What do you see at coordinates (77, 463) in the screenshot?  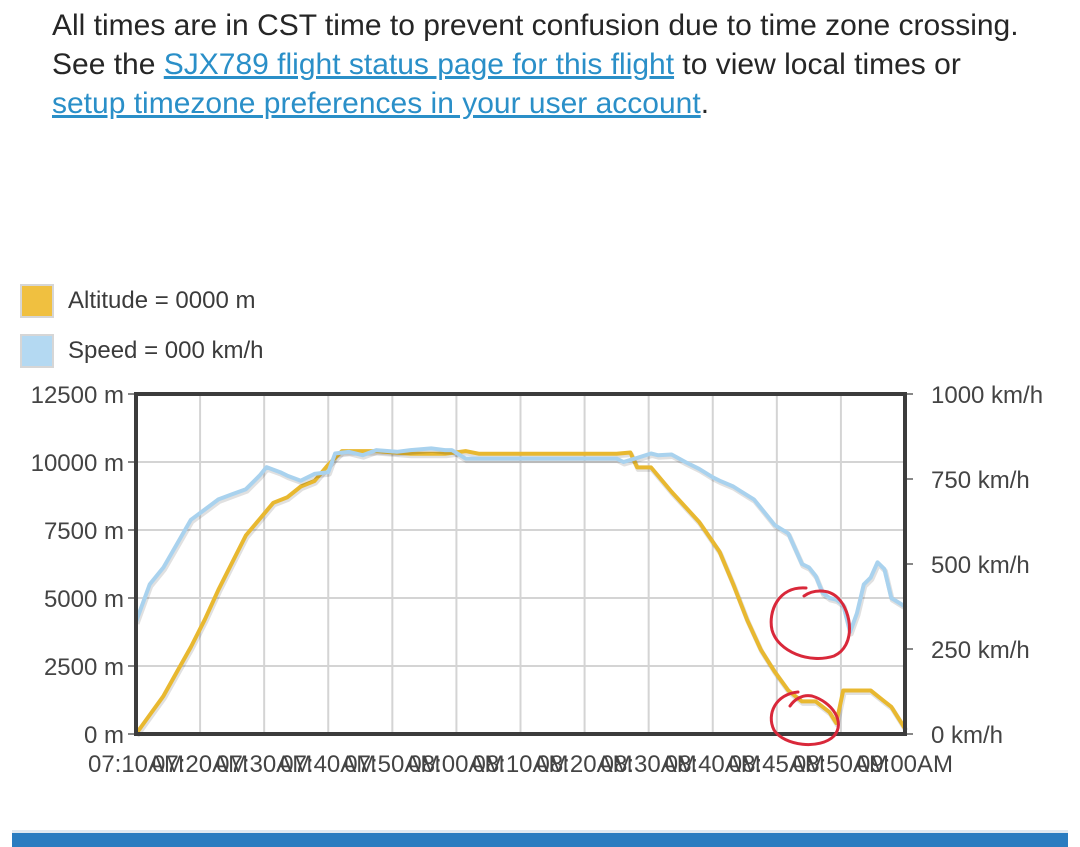 I see `y-left-tick-label: 10000 m` at bounding box center [77, 463].